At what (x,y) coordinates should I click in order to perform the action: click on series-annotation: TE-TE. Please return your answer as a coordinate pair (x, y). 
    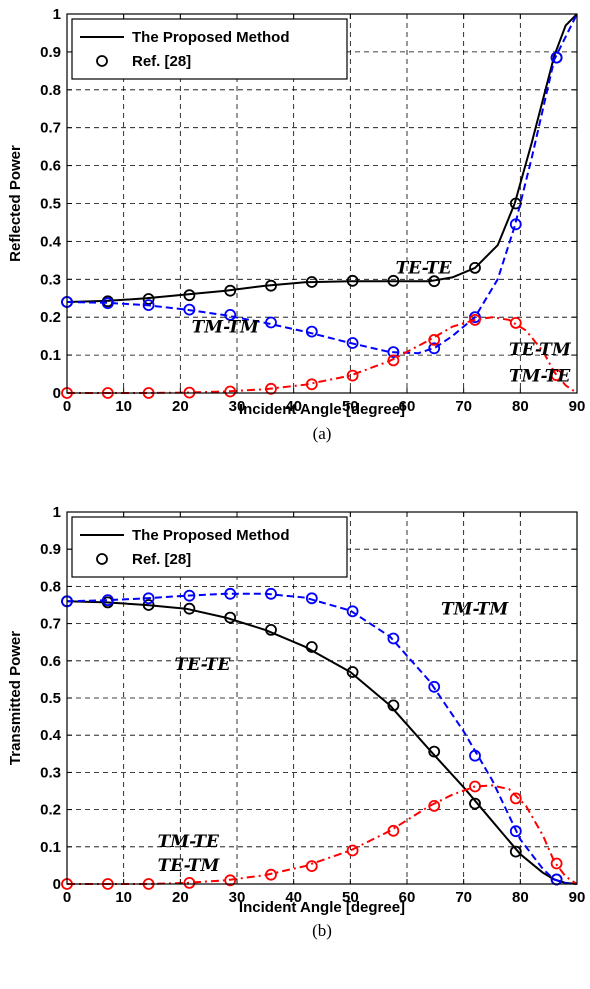
    Looking at the image, I should click on (203, 665).